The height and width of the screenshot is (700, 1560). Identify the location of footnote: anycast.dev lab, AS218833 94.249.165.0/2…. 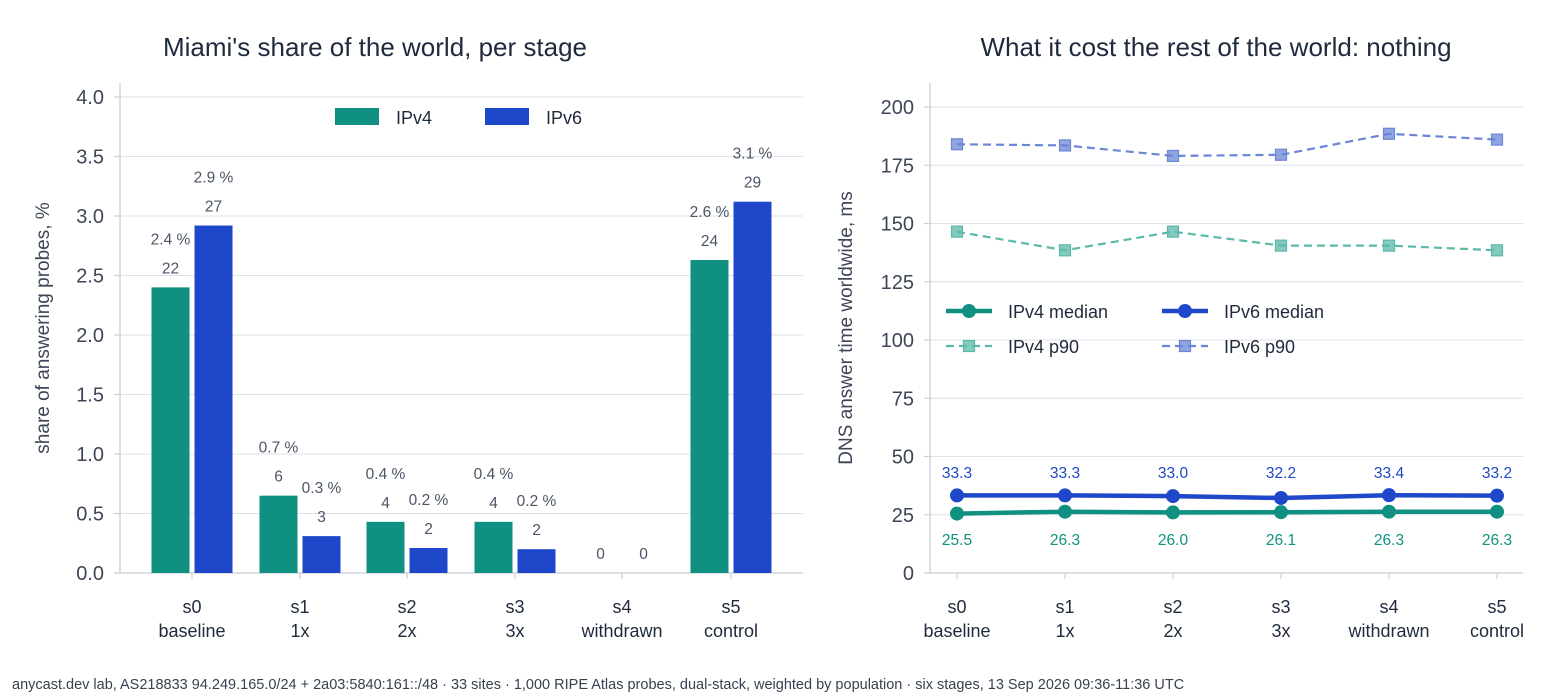
(598, 685).